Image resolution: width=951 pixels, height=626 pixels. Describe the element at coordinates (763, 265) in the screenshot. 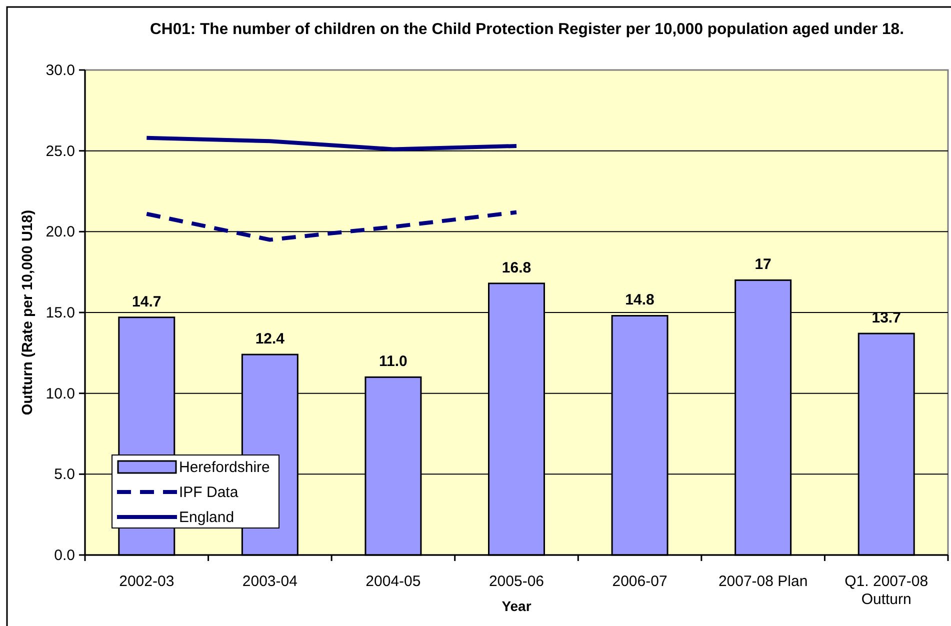

I see `data-label: 17` at that location.